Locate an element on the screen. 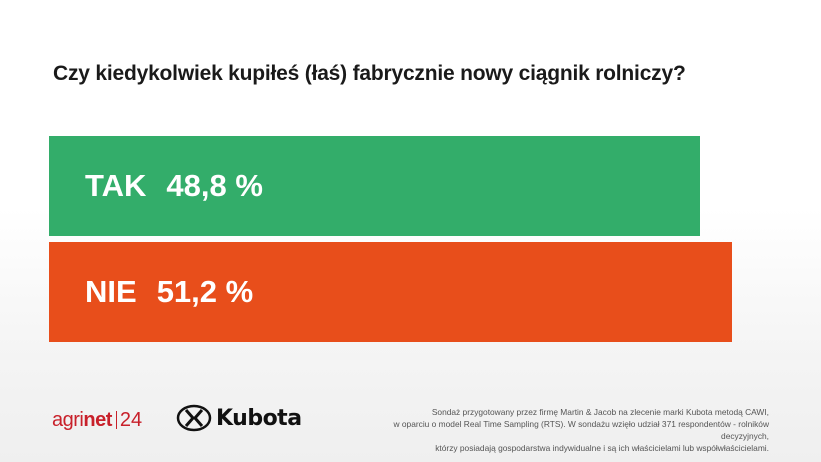 This screenshot has width=821, height=462. category-label: TAK is located at coordinates (116, 185).